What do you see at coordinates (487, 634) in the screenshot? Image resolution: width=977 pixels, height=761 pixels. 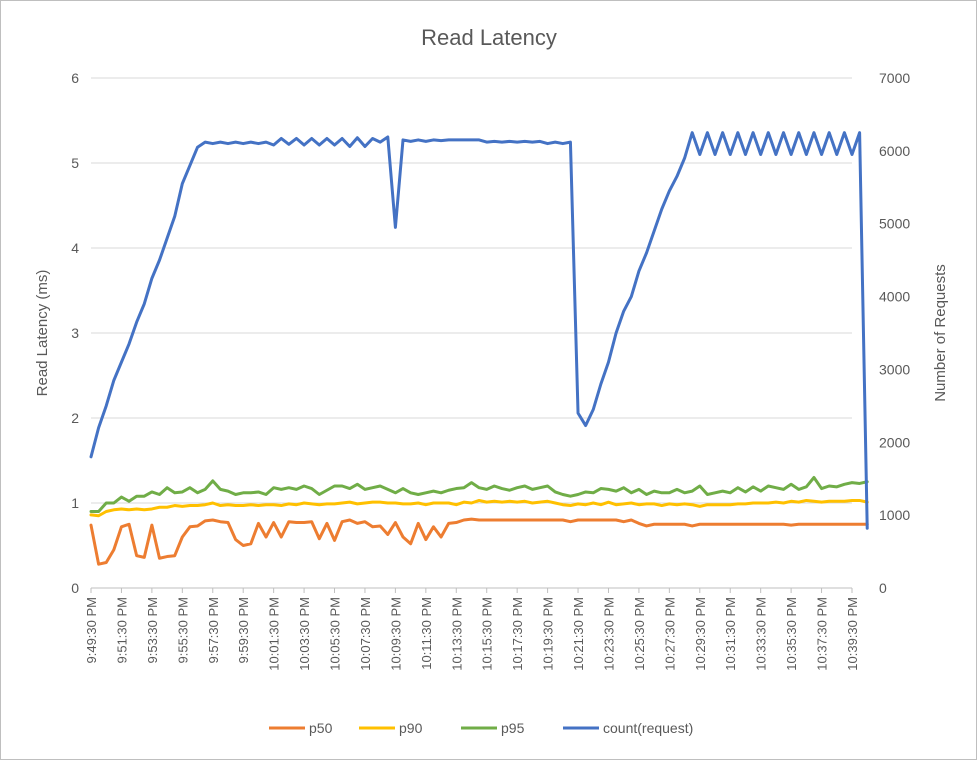 I see `x-tick-label: 10:15:30 PM` at bounding box center [487, 634].